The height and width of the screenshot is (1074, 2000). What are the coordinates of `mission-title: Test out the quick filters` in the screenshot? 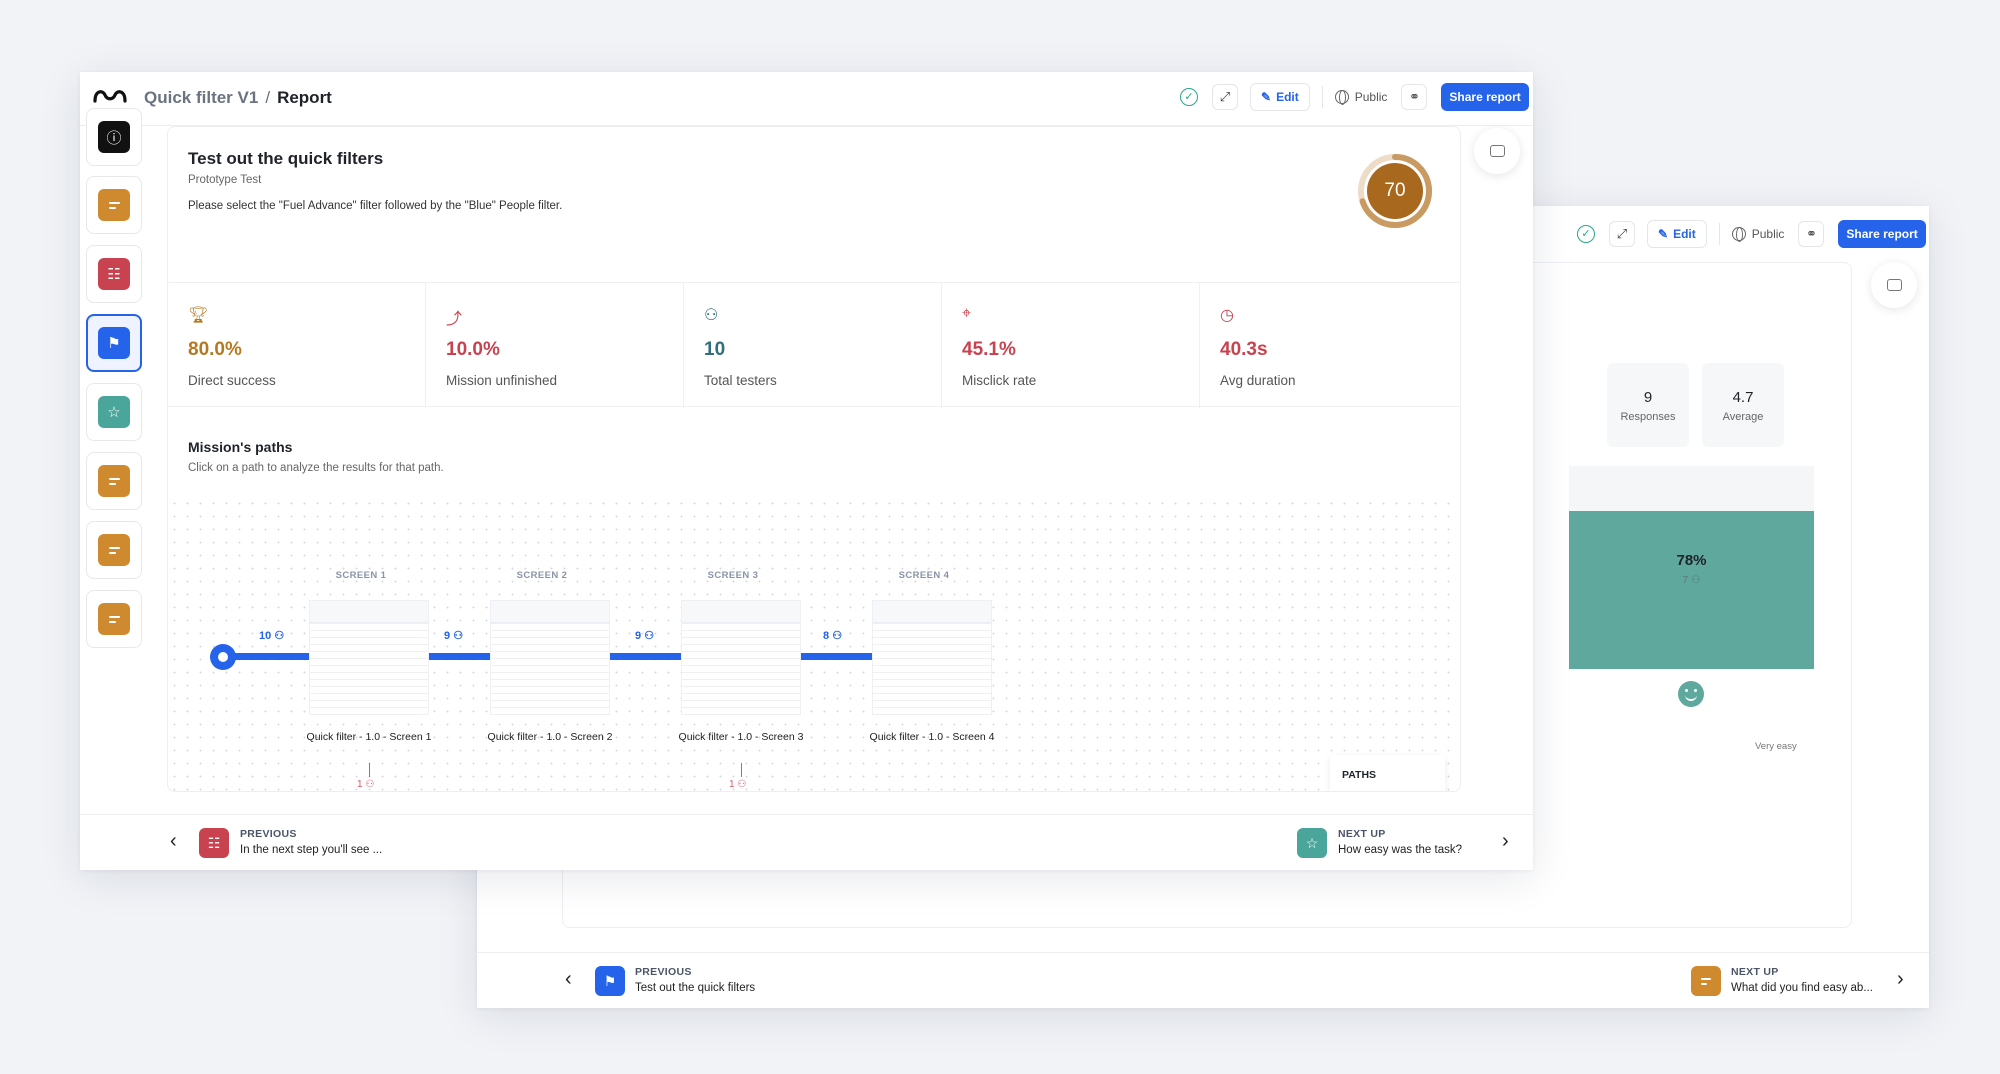 It's located at (286, 158).